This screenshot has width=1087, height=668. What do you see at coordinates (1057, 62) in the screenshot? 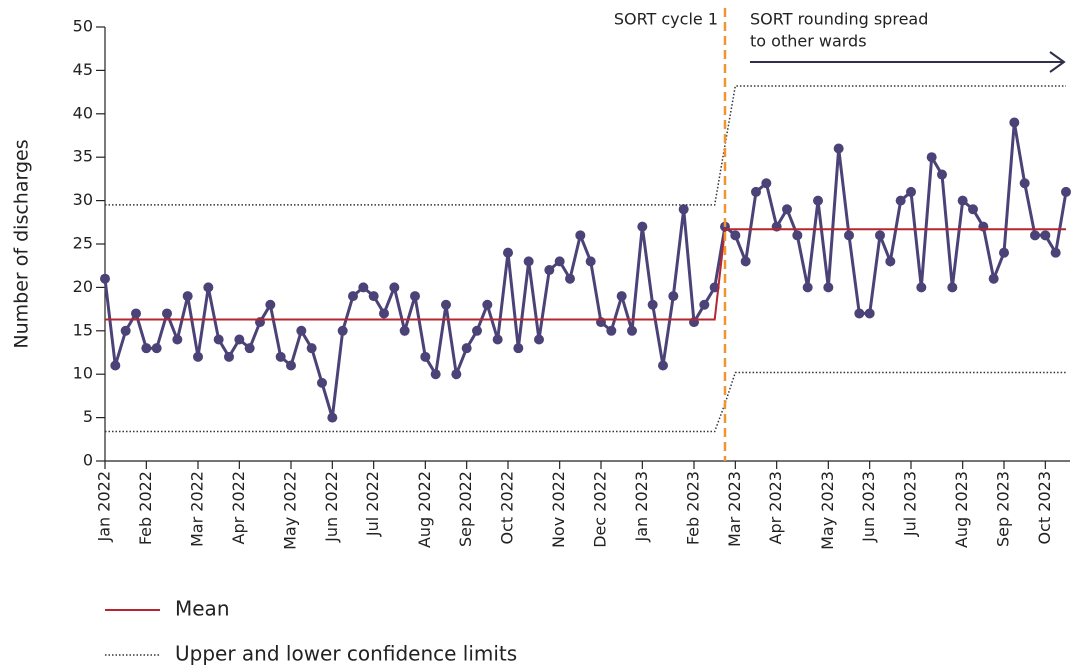
I see `arrow-head` at bounding box center [1057, 62].